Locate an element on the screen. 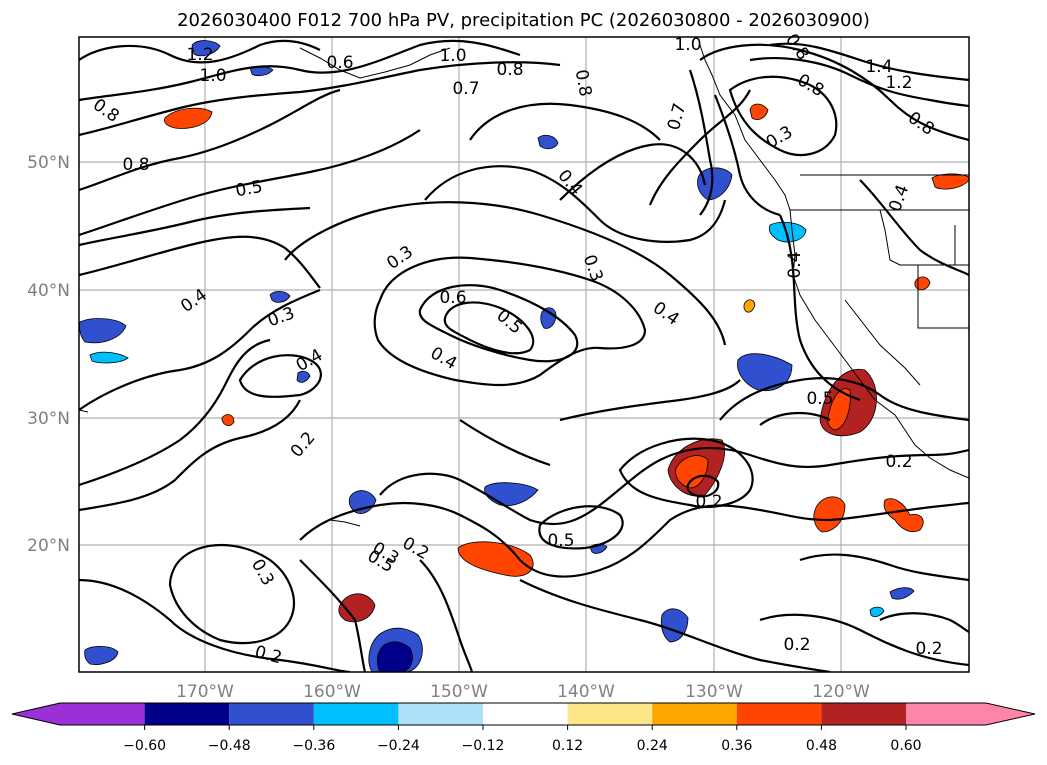  contour-label: 0.7 is located at coordinates (465, 89).